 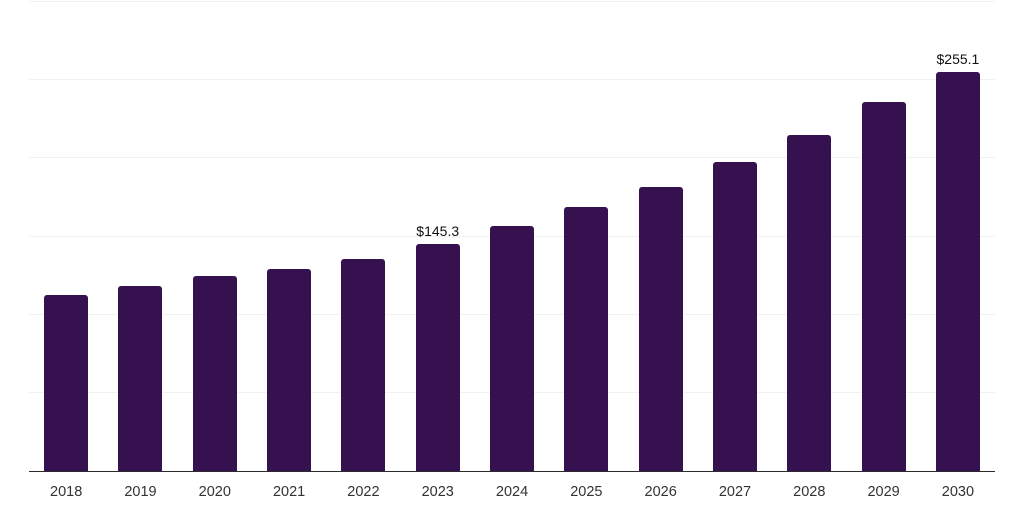 What do you see at coordinates (214, 492) in the screenshot?
I see `x-tick-label-2020: 2020` at bounding box center [214, 492].